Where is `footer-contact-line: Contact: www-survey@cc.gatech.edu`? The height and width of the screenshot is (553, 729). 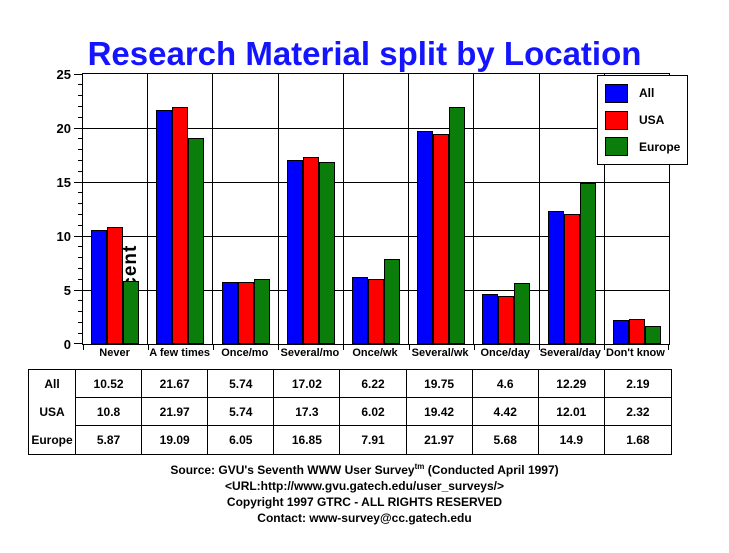 footer-contact-line: Contact: www-survey@cc.gatech.edu is located at coordinates (364, 518).